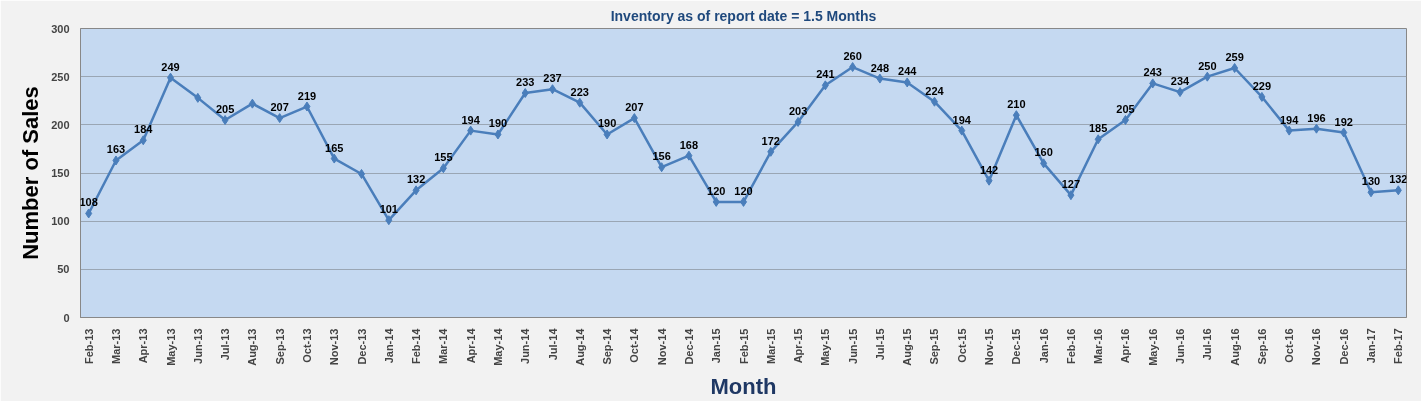 The image size is (1421, 401). Describe the element at coordinates (443, 345) in the screenshot. I see `x-tick-label: Mar-14` at that location.